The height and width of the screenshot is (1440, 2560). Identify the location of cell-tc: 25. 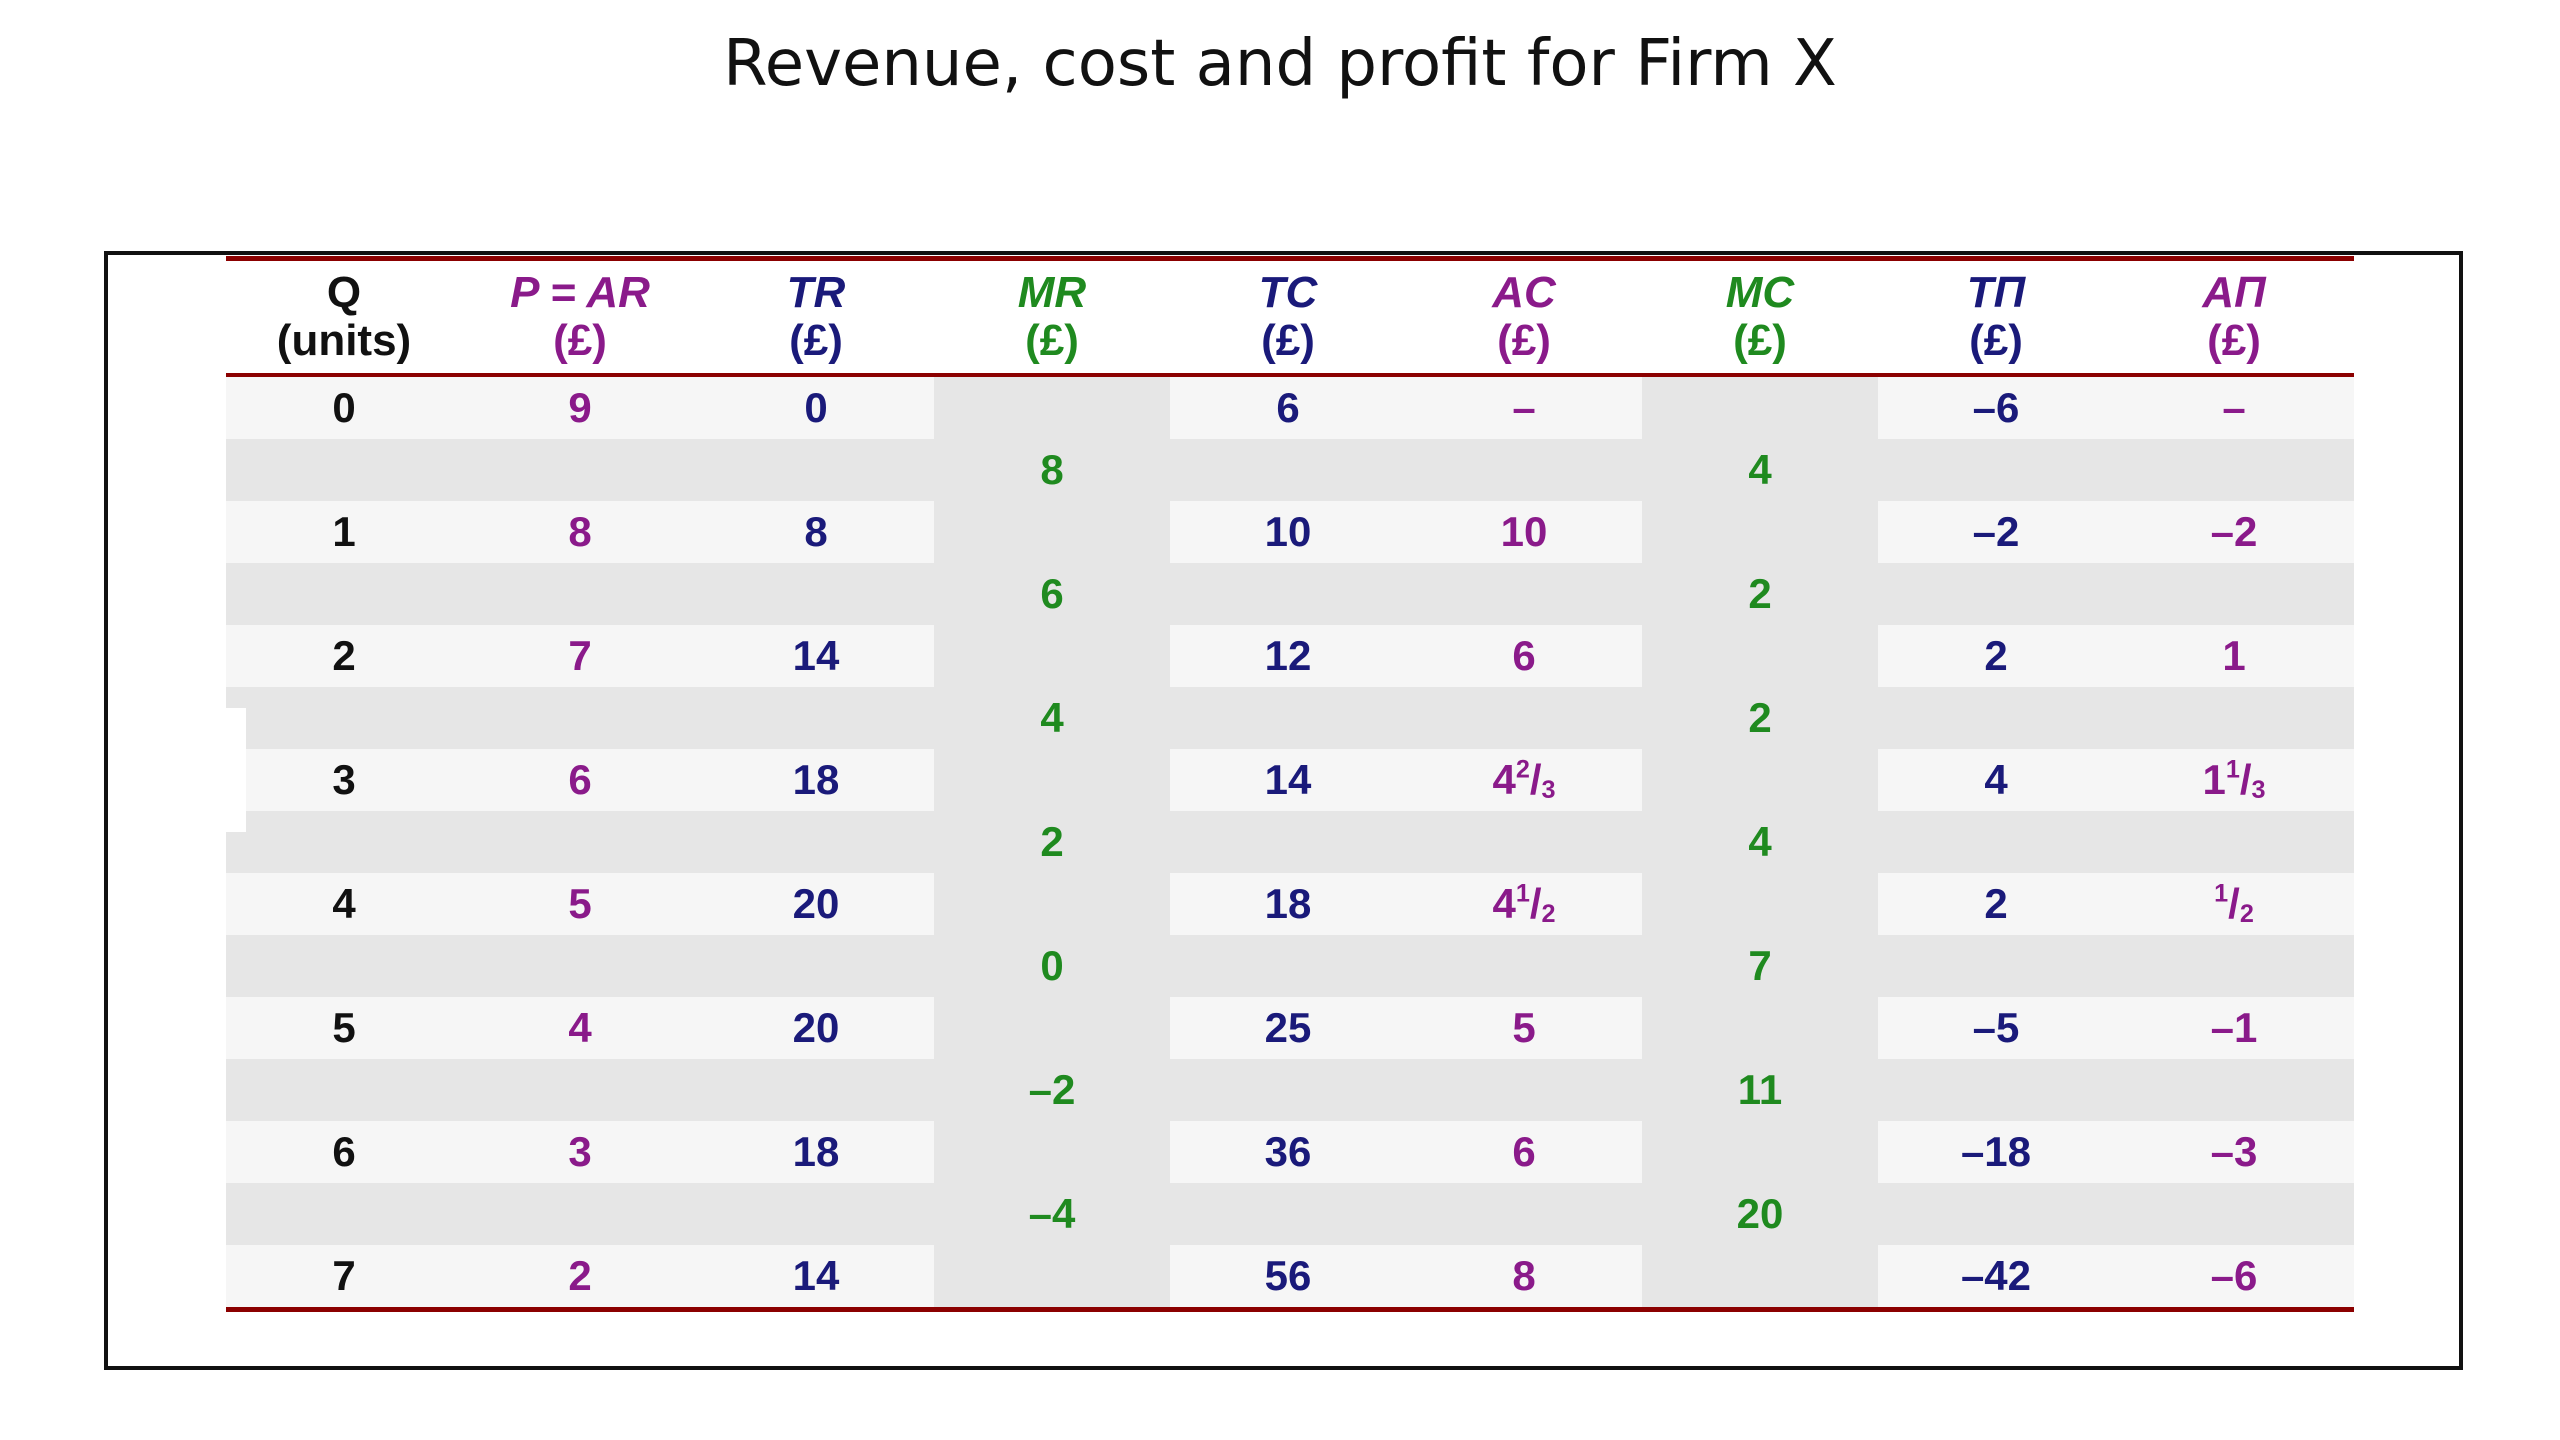
(1288, 1028).